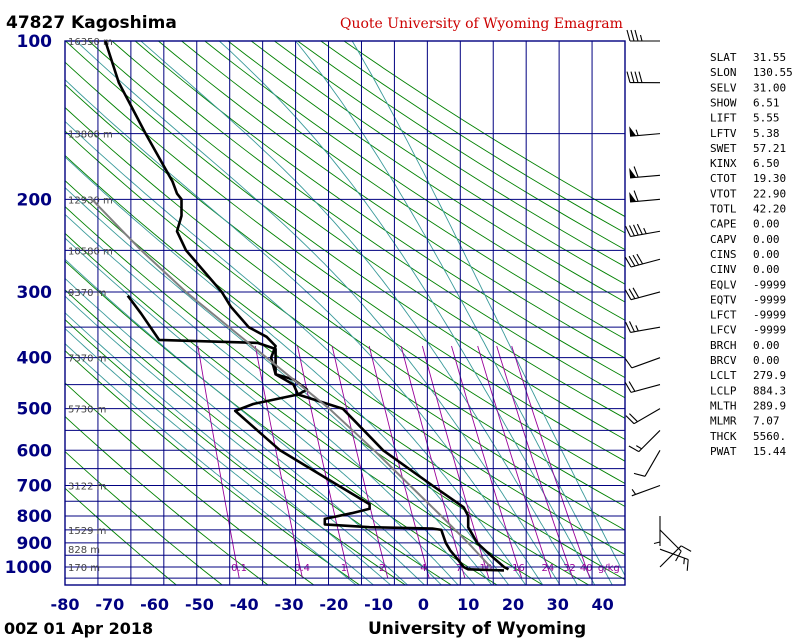 The width and height of the screenshot is (800, 640). I want to click on index-value: 884.3, so click(769, 390).